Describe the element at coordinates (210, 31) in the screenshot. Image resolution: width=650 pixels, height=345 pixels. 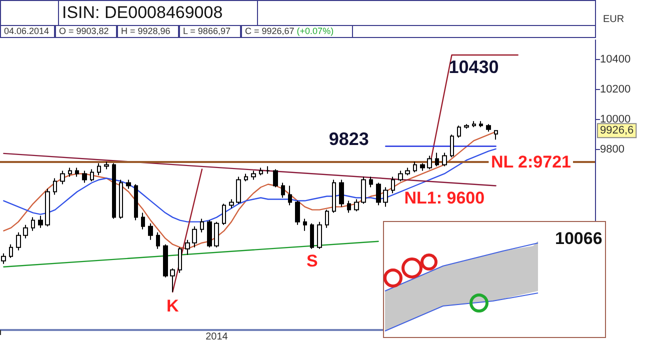
I see `text: L = 9866,97` at that location.